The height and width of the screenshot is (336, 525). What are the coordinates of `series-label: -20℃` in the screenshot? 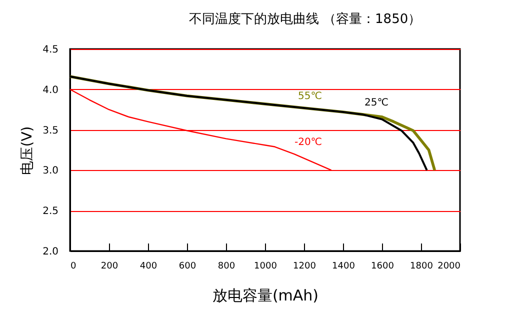 It's located at (308, 142).